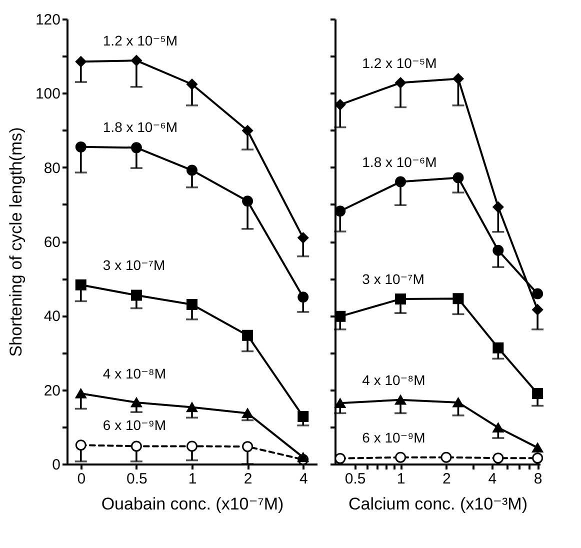 The height and width of the screenshot is (548, 581). I want to click on x-tick-label: 8, so click(538, 479).